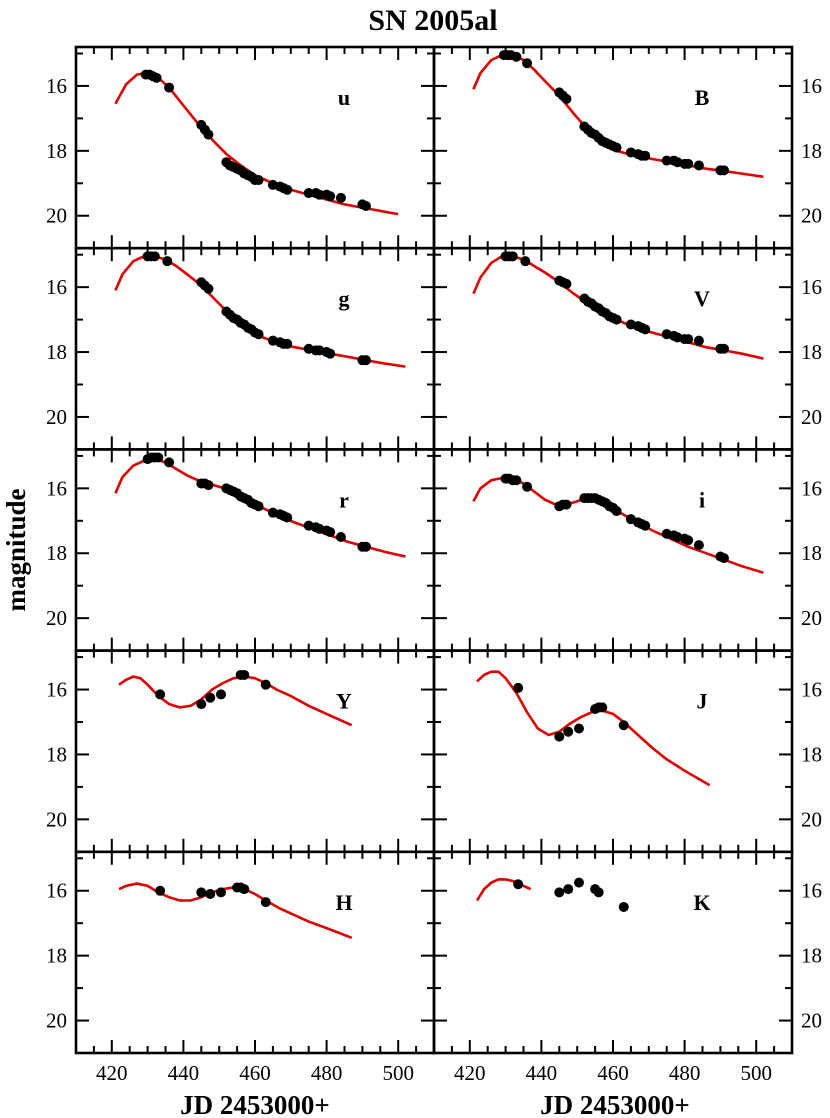  I want to click on chart-title: SN 2005al, so click(432, 20).